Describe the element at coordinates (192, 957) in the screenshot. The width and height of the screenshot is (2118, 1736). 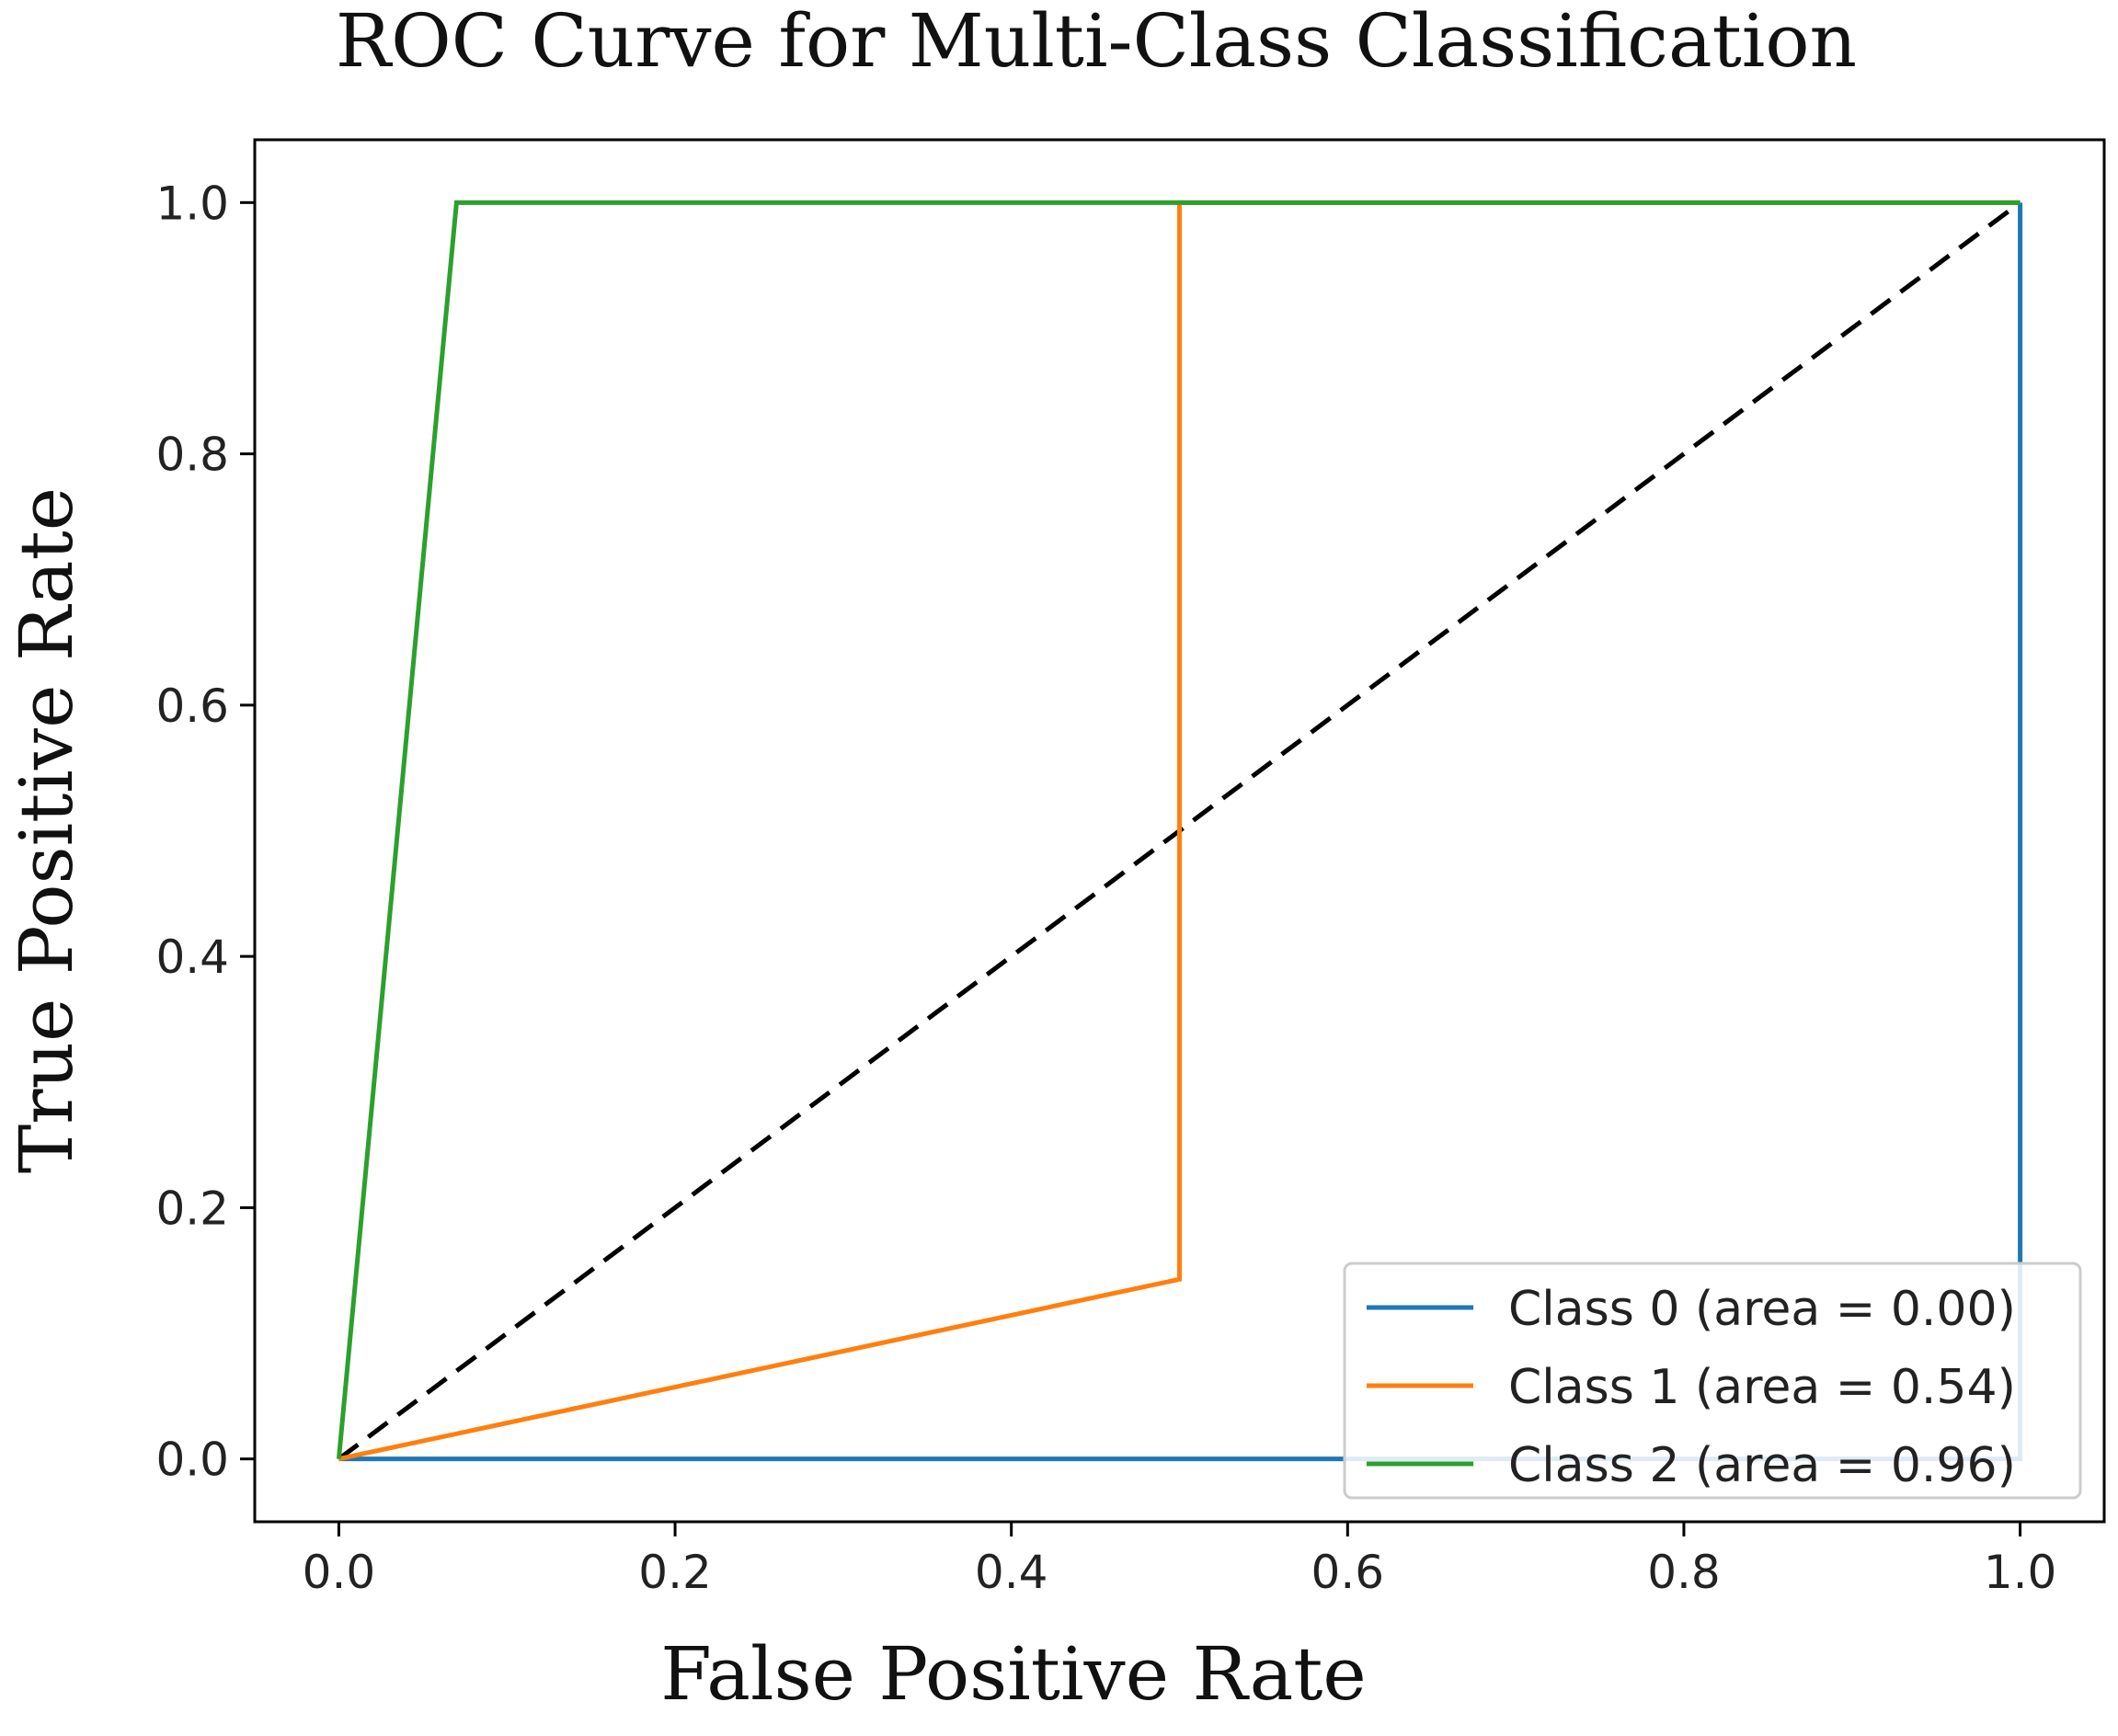
I see `y-tick-label: 0.4` at that location.